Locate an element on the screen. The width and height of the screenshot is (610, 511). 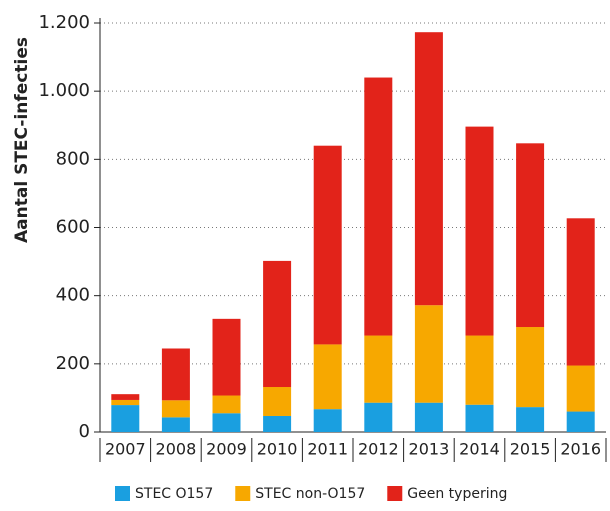
y-axis-label: Aantal STEC-infecties is located at coordinates (22, 140).